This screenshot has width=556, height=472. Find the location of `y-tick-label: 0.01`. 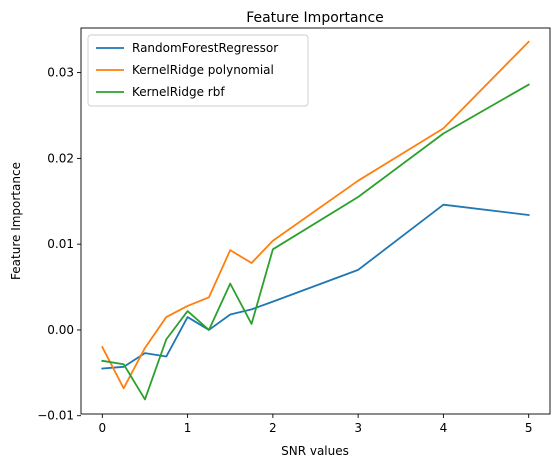

y-tick-label: 0.01 is located at coordinates (60, 244).